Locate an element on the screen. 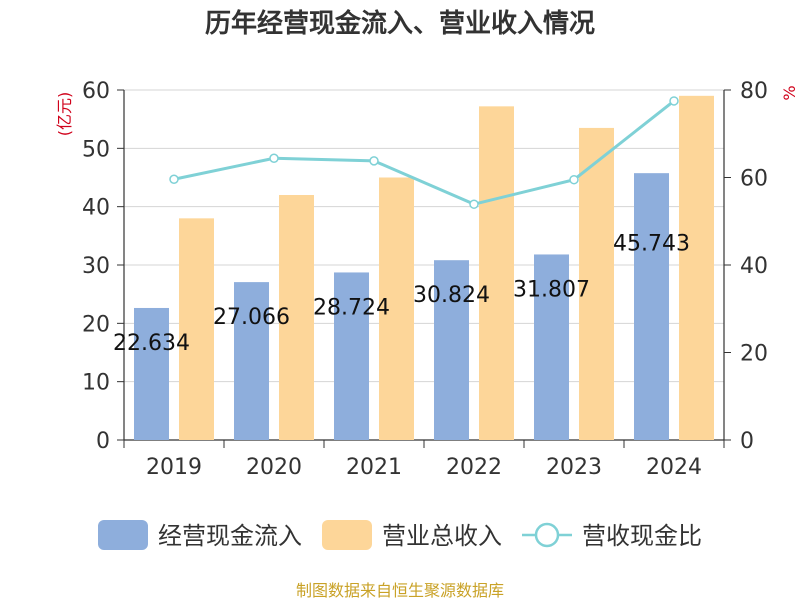 The image size is (800, 600). x-tick-label: 2024 is located at coordinates (674, 467).